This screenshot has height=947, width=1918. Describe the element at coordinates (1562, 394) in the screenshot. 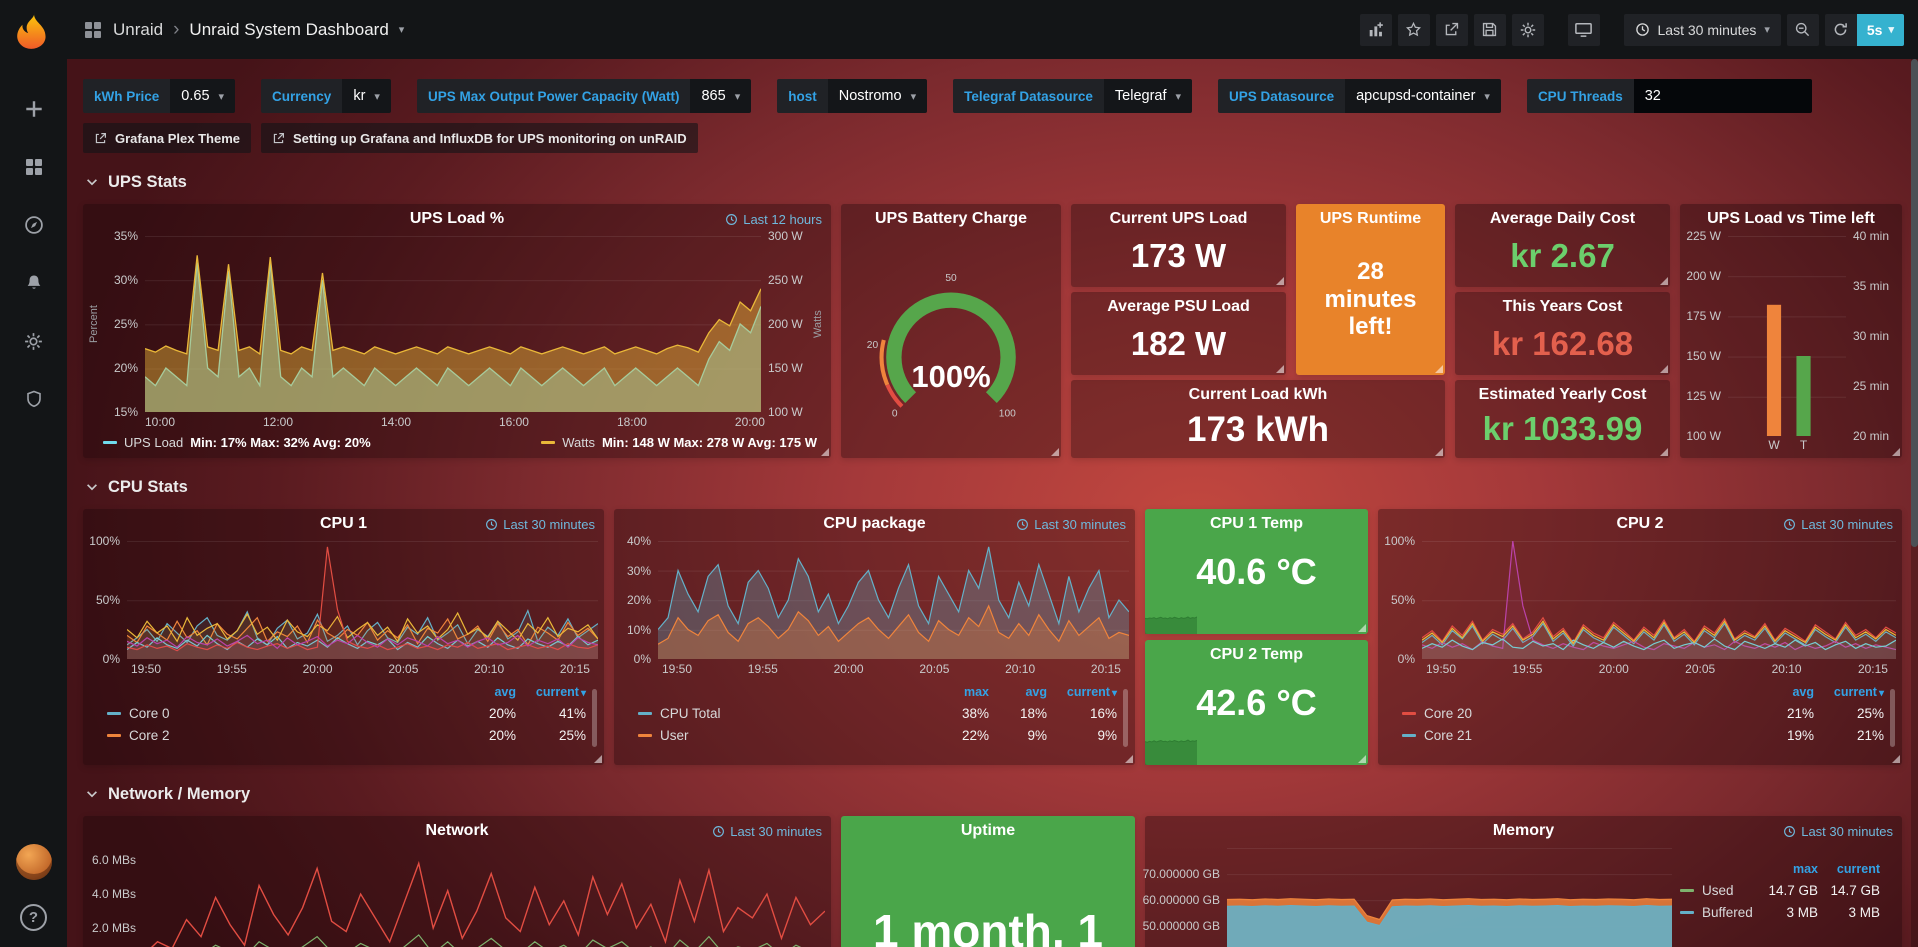

I see `panel-title: Estimated Yearly Cost` at that location.